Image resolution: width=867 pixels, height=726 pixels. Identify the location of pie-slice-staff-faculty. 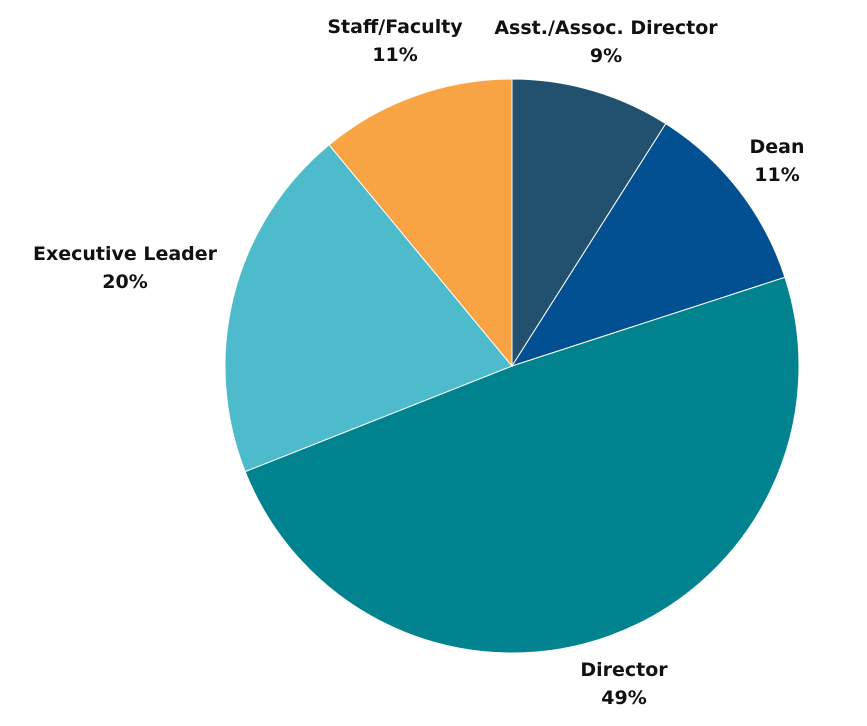
(420, 223).